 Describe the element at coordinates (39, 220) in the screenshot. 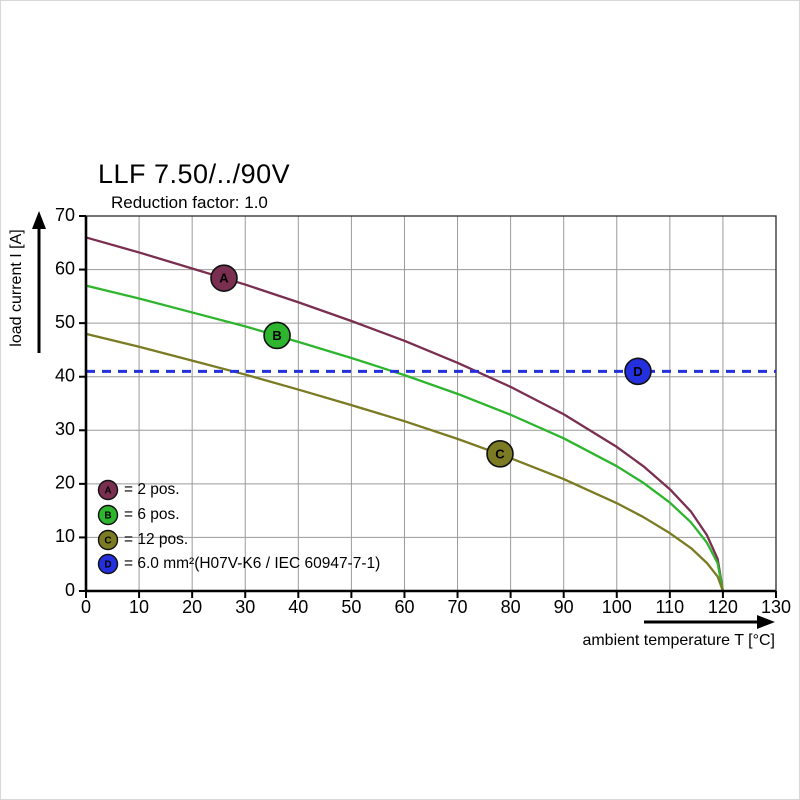

I see `y-axis-arrow-icon` at that location.